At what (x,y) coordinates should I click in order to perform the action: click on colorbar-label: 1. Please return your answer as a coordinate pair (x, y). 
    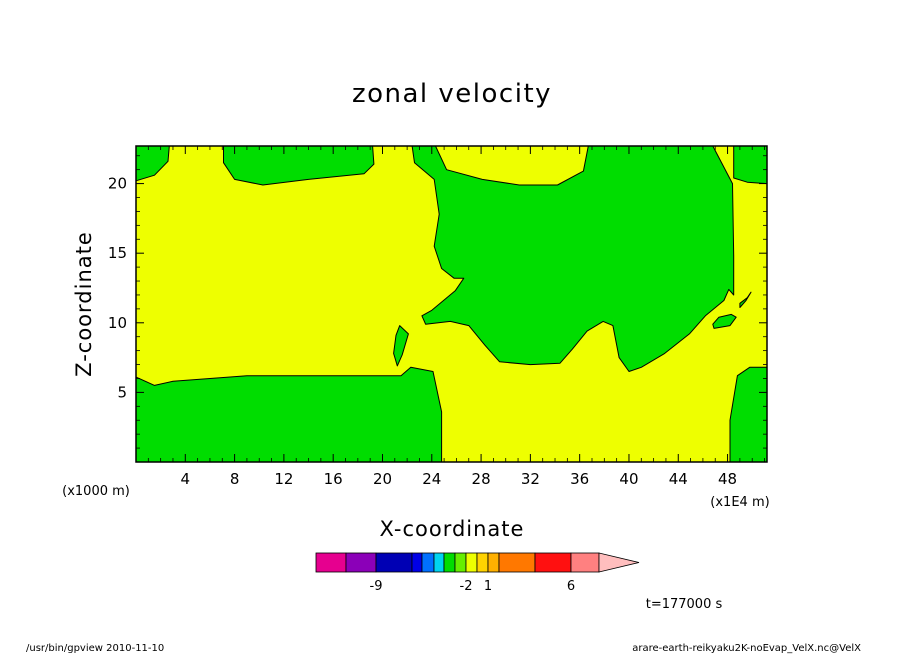
    Looking at the image, I should click on (488, 586).